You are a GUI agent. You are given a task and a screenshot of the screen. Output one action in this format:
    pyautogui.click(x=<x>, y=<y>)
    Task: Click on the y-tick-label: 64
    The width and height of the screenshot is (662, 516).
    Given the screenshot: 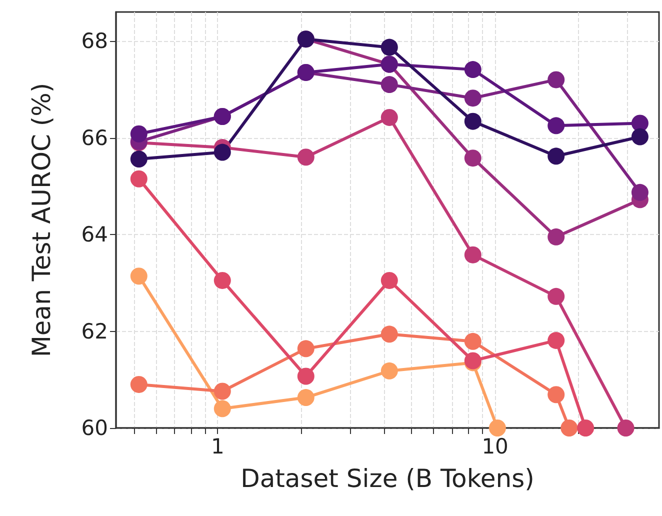 What is the action you would take?
    pyautogui.click(x=94, y=234)
    